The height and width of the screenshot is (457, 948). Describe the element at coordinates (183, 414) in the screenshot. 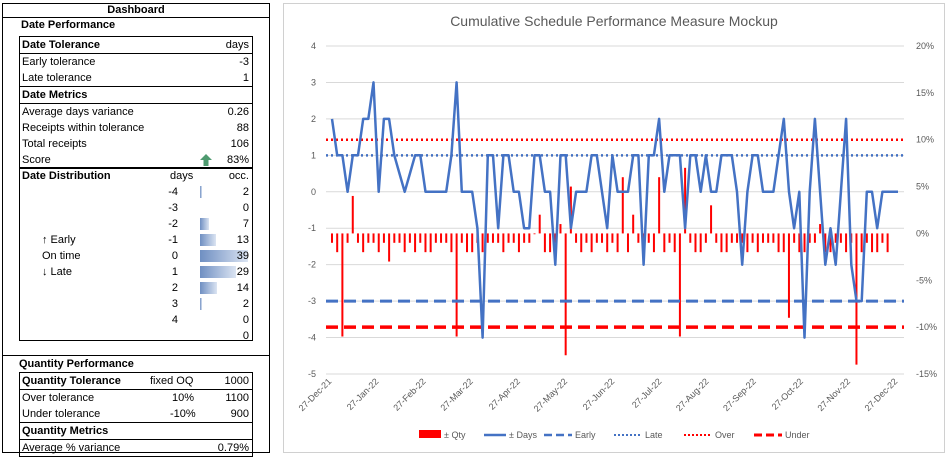

I see `under-tolerance-pct: -10%` at that location.